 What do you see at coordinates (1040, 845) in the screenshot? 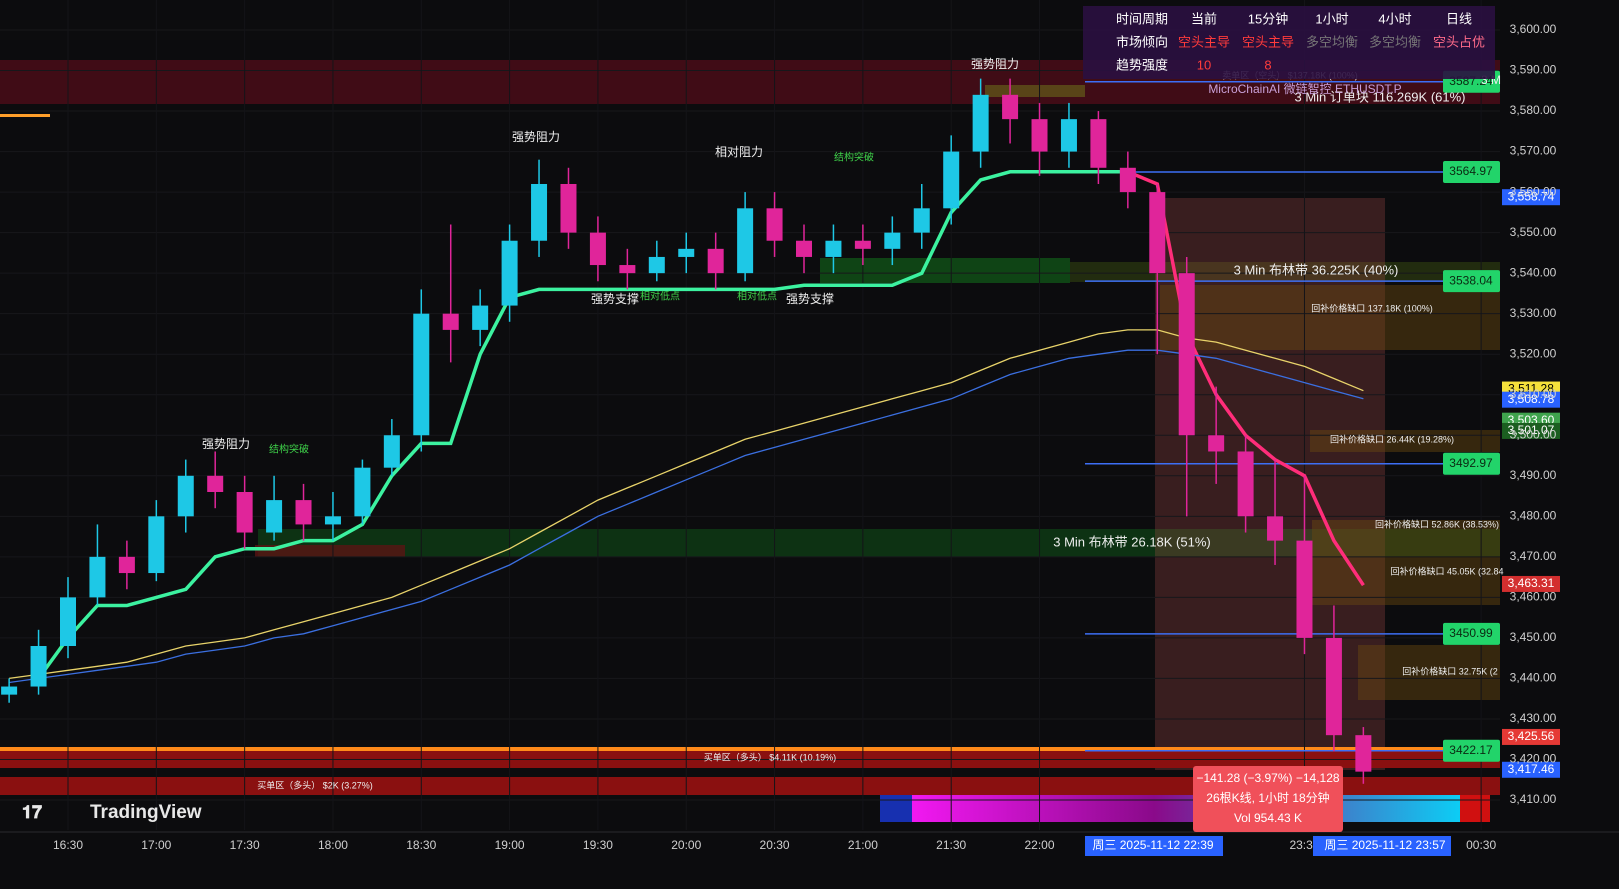
I see `x-tick-label: 22:00` at bounding box center [1040, 845].